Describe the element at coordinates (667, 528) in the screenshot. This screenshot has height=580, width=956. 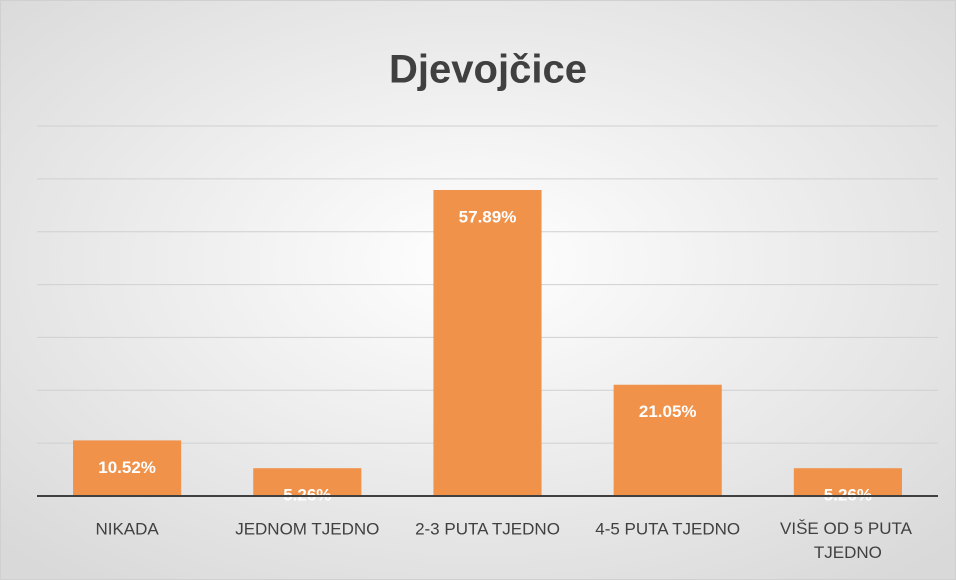
I see `x-tick-label: 4-5 PUTA TJEDNO` at that location.